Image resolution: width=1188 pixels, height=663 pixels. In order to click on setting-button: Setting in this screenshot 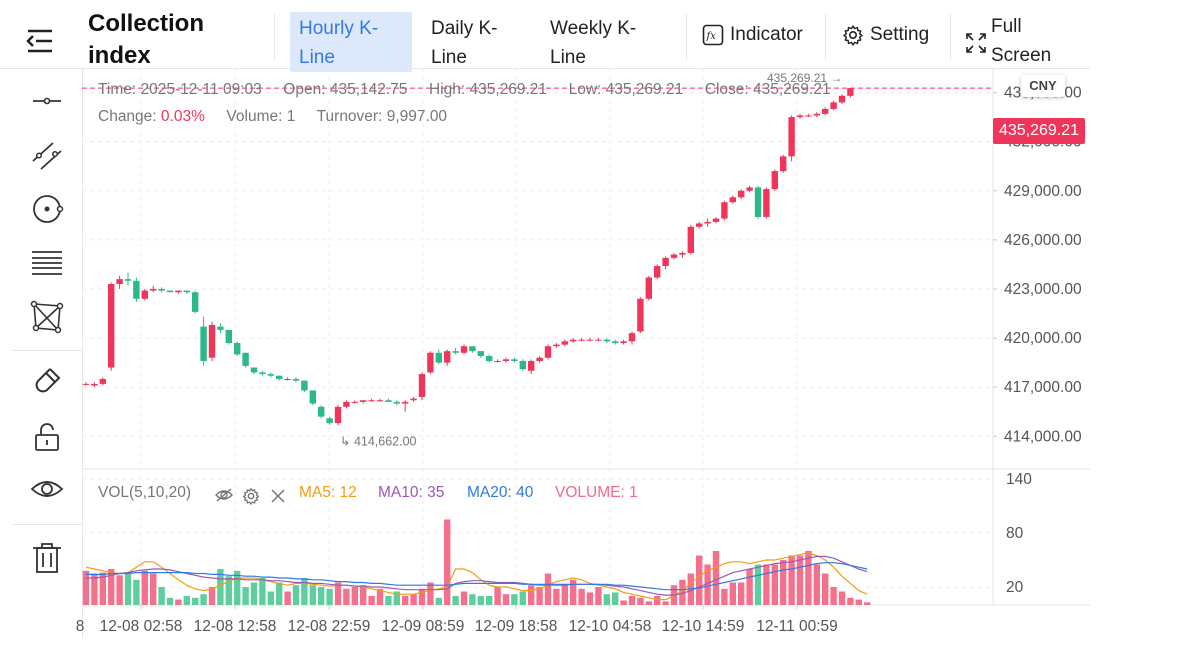, I will do `click(885, 35)`.